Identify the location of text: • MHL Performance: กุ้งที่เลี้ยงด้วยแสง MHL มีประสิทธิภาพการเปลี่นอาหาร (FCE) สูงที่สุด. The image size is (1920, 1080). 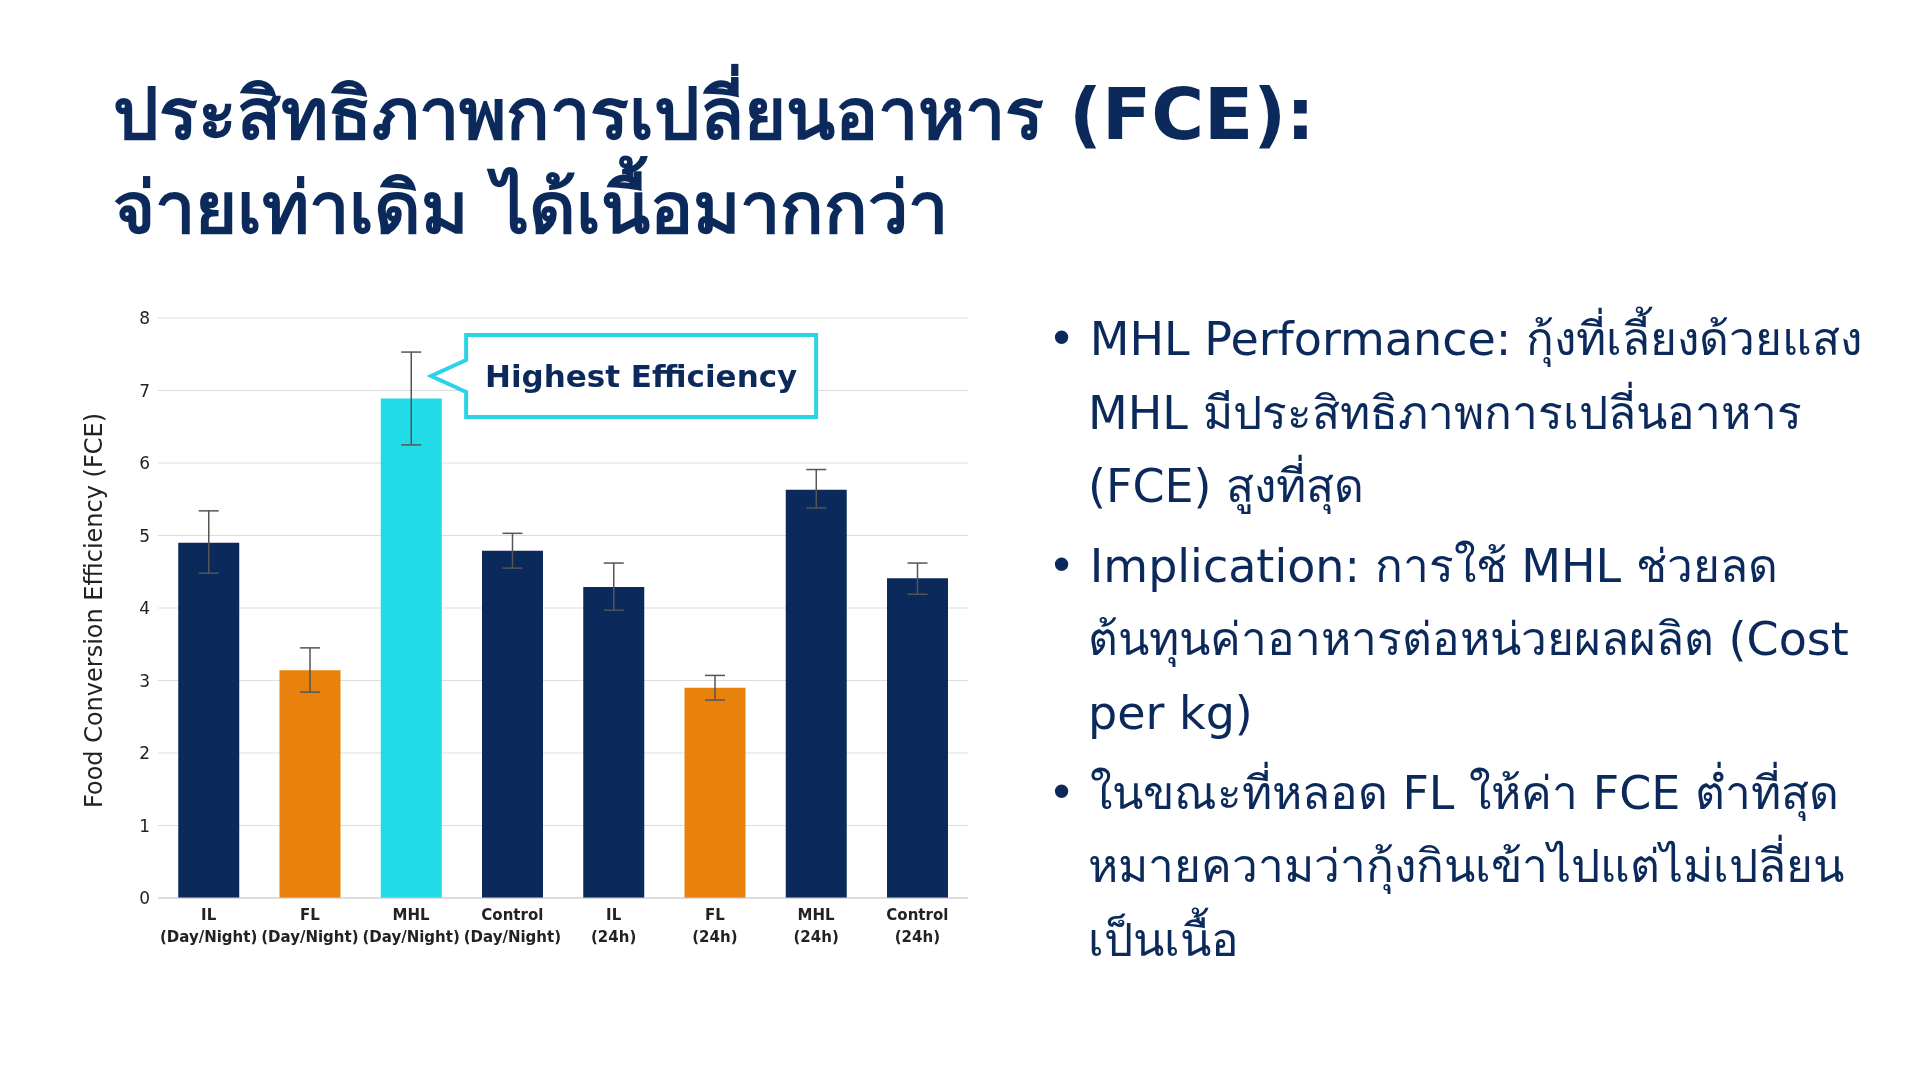
(1455, 410).